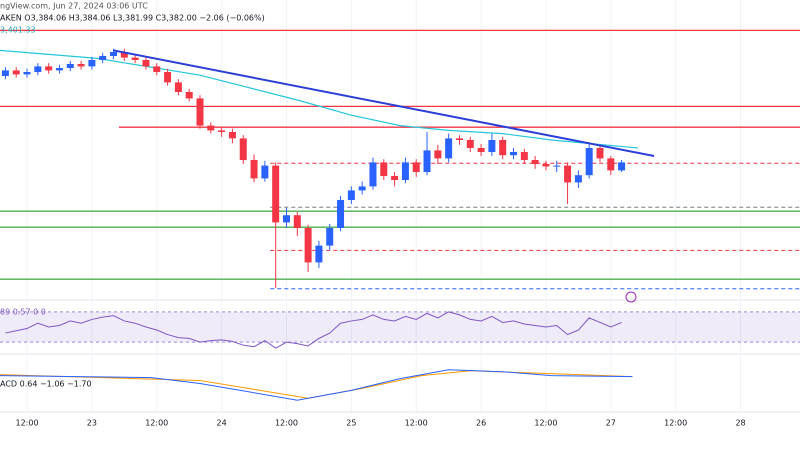 The image size is (800, 450). I want to click on macd-line, so click(316, 385).